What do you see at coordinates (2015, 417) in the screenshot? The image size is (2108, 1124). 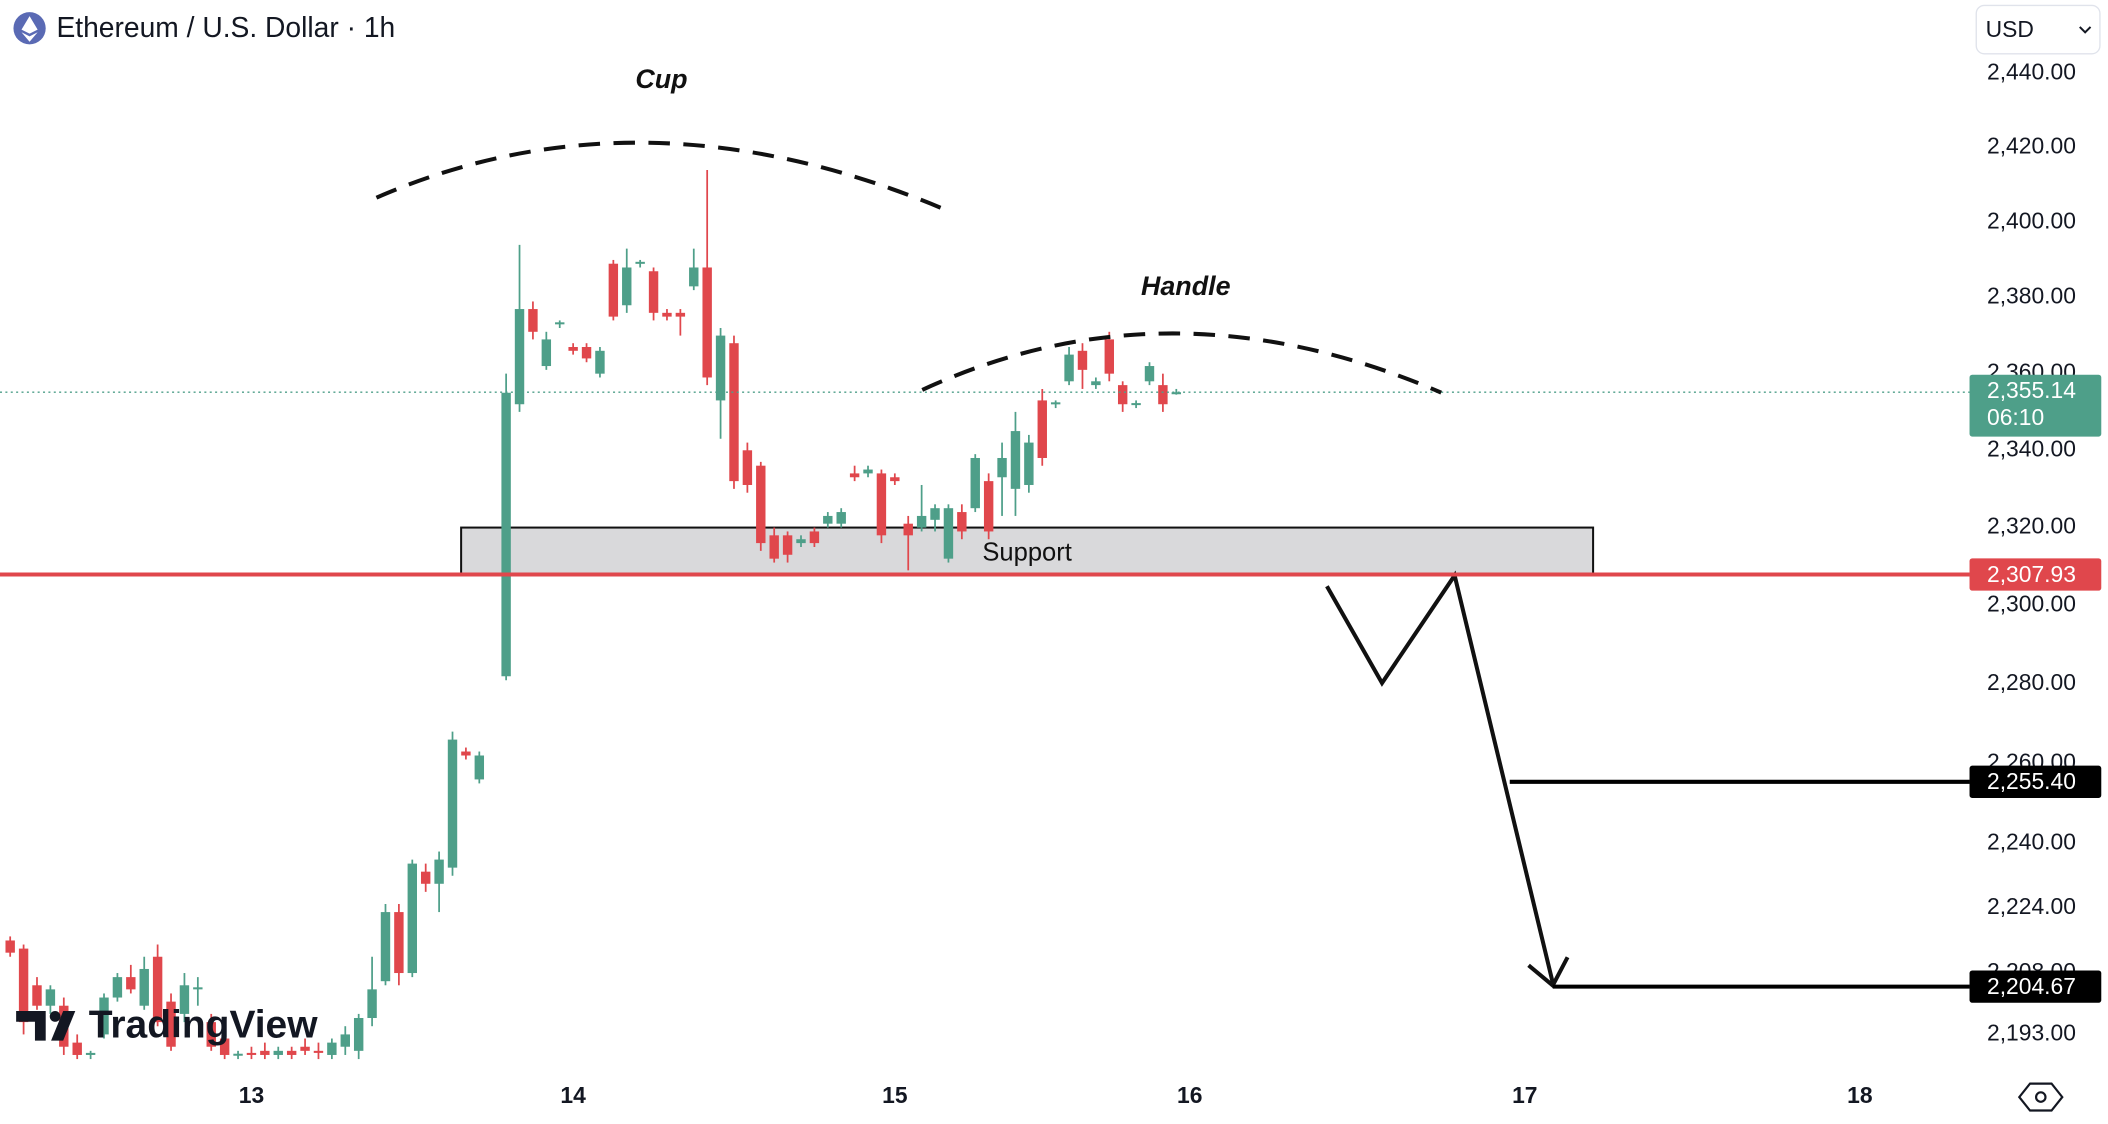 I see `countdown-label: 06:10` at bounding box center [2015, 417].